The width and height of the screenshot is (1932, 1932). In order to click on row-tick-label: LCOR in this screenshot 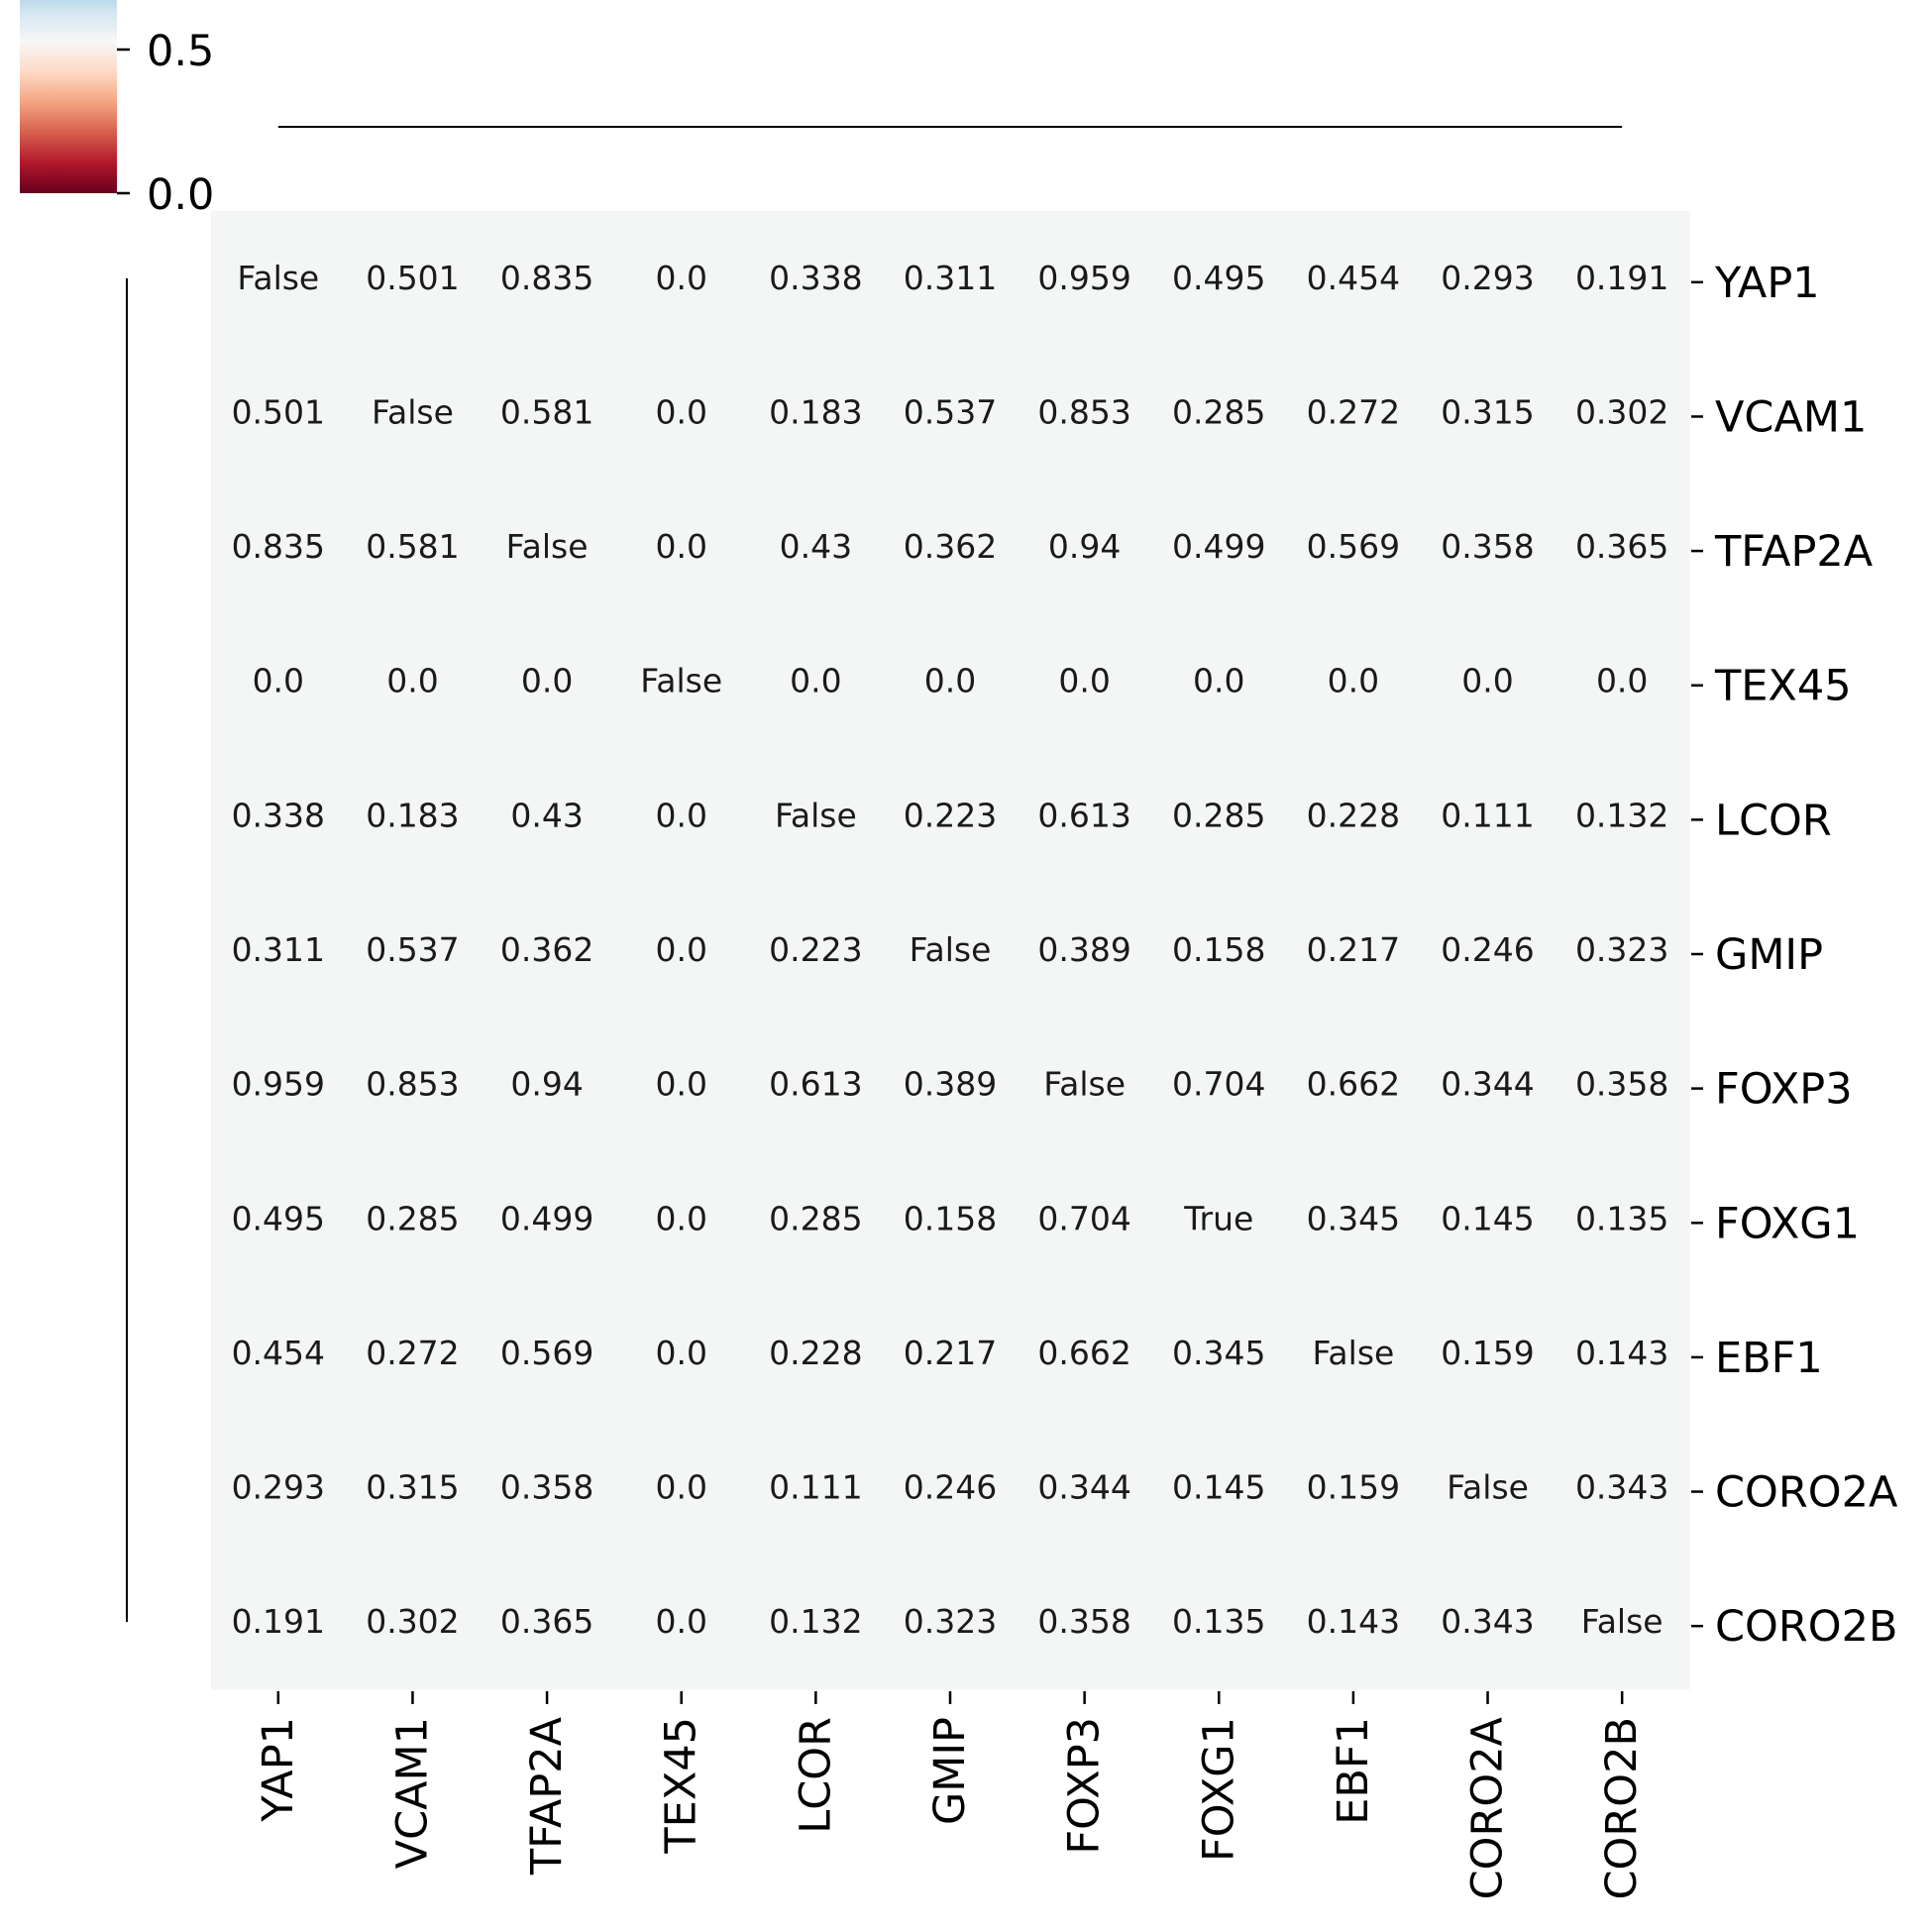, I will do `click(1773, 820)`.